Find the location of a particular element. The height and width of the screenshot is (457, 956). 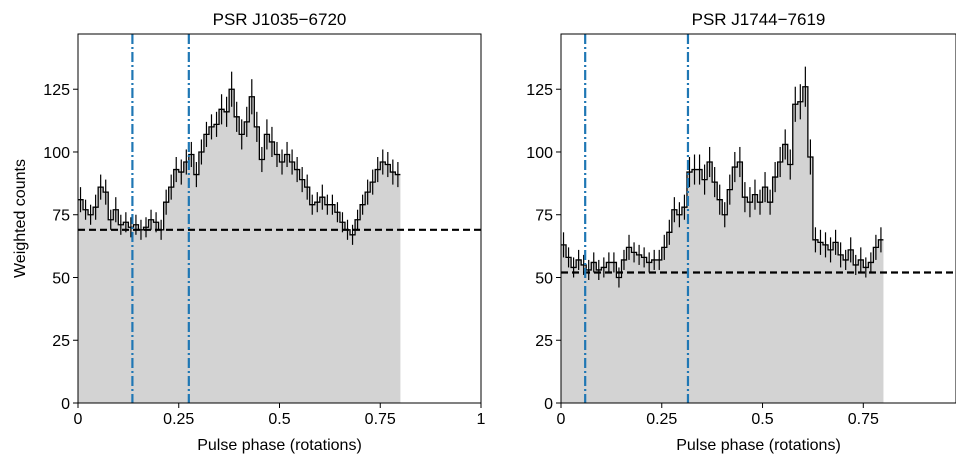

chart-title: PSR J1744−7619 is located at coordinates (759, 19).